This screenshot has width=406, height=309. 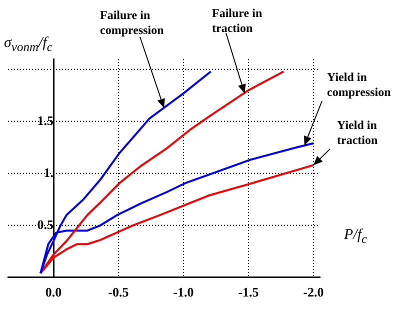 What do you see at coordinates (132, 23) in the screenshot?
I see `annotation: Failure in compression` at bounding box center [132, 23].